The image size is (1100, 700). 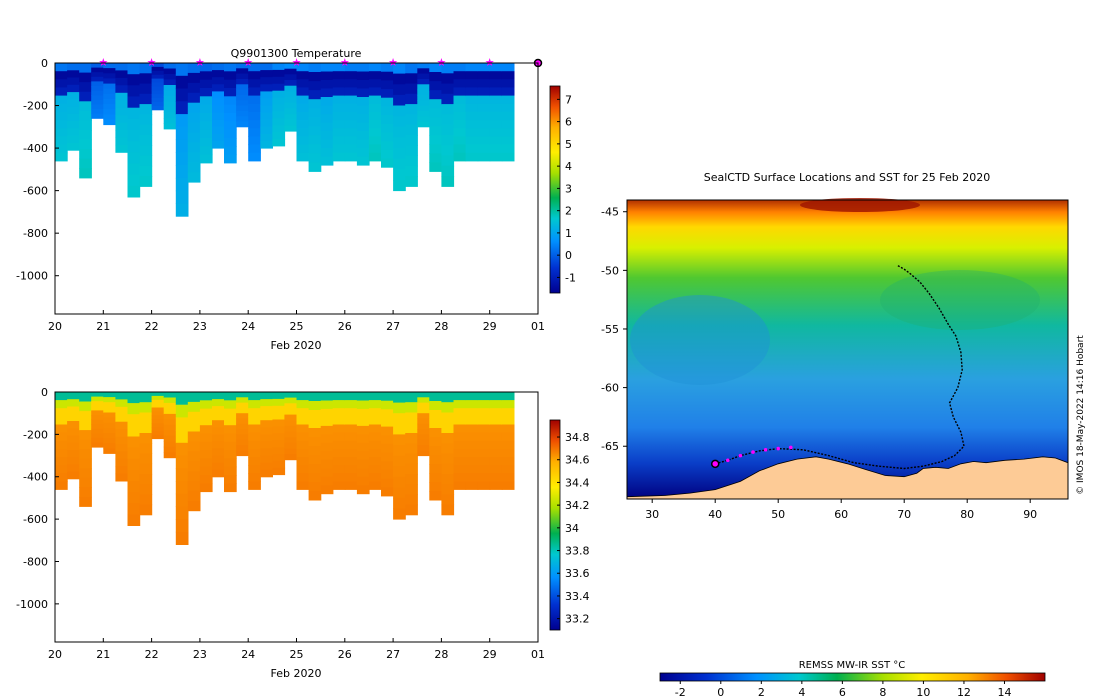 I want to click on x-tick-label: 20, so click(x=55, y=326).